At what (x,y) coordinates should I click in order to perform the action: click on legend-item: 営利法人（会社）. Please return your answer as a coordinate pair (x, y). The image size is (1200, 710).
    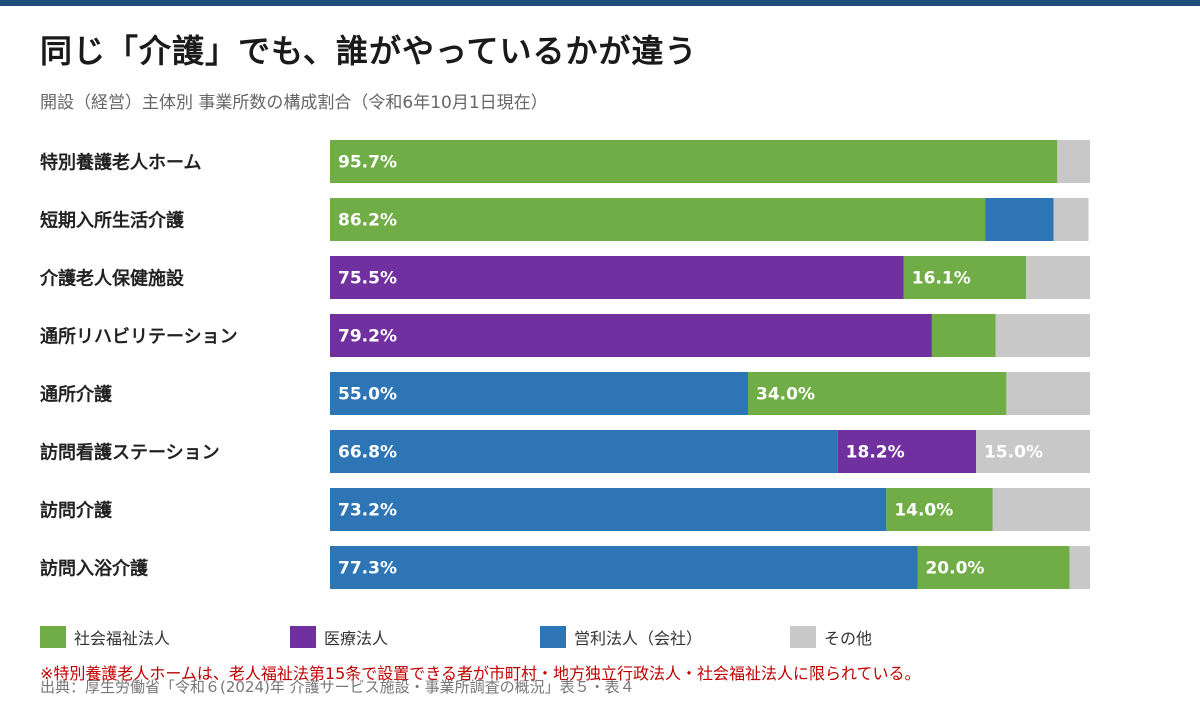
    Looking at the image, I should click on (621, 637).